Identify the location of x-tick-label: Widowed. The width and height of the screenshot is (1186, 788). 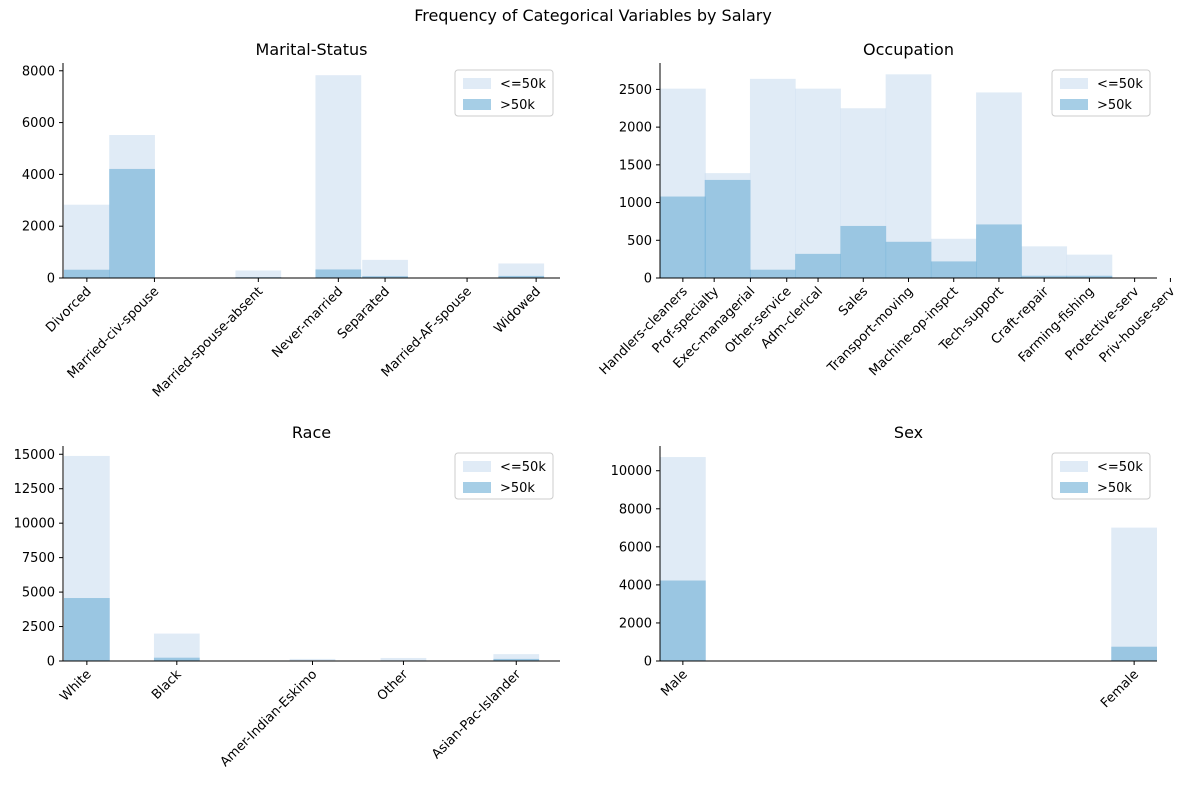
(517, 310).